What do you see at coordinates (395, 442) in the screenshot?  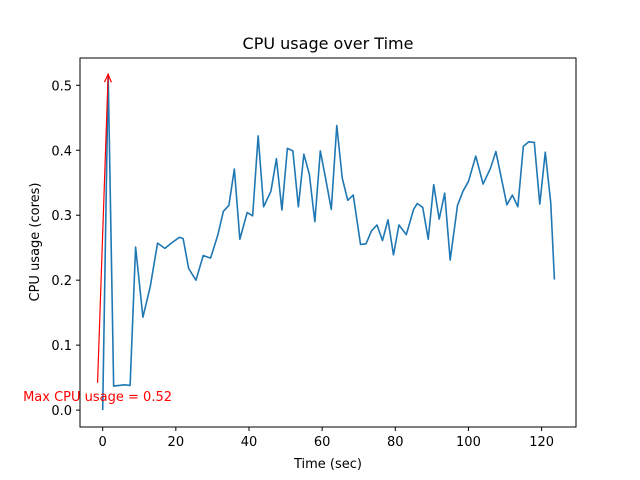 I see `x-tick-label: 80` at bounding box center [395, 442].